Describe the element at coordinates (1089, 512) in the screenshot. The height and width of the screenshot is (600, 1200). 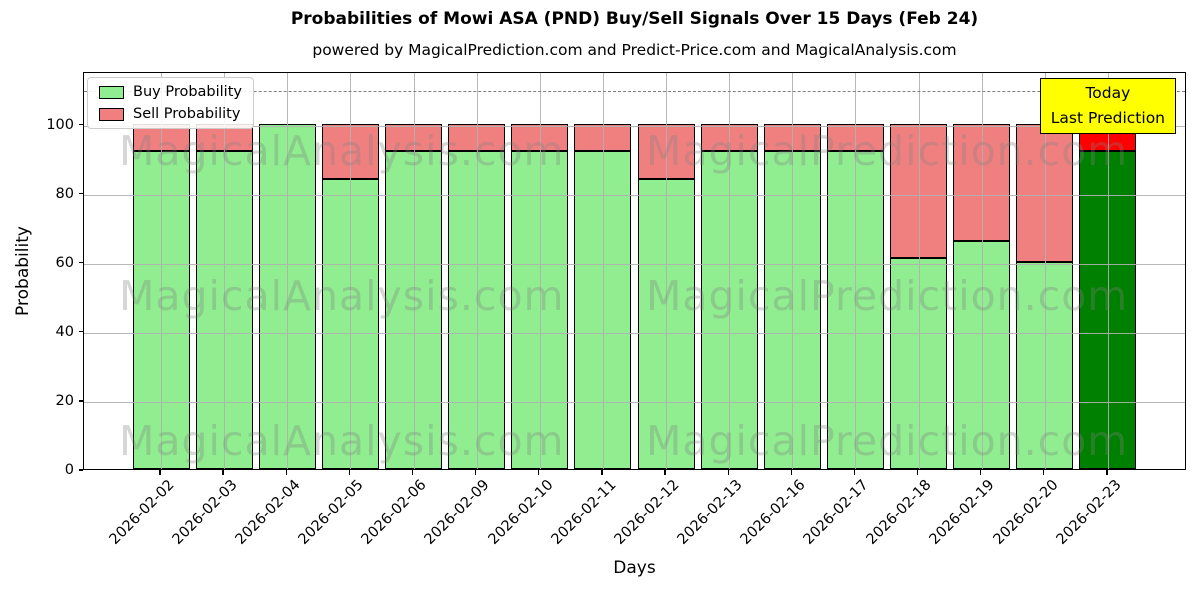
I see `x-tick-label: 2026-02-23` at that location.